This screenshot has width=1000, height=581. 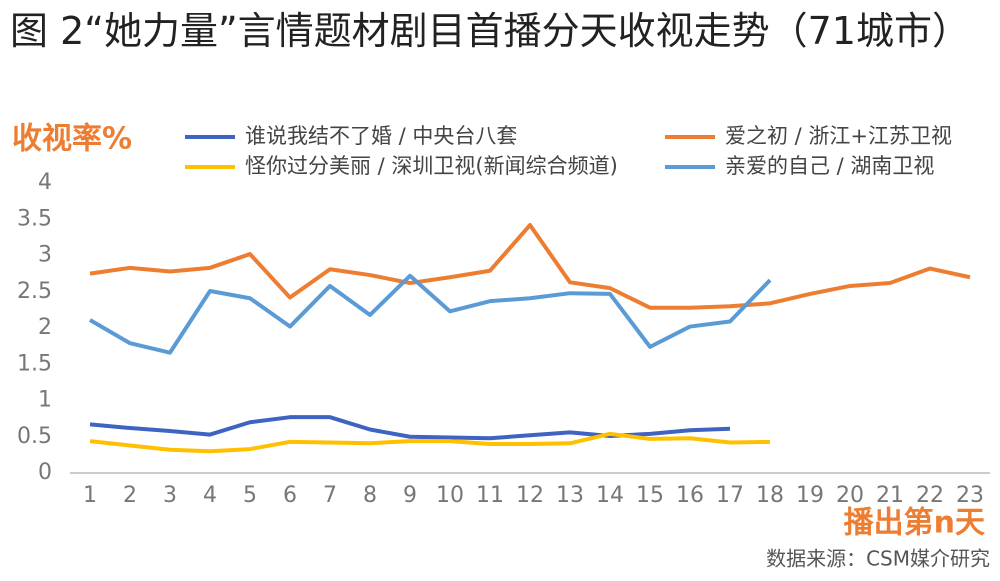 What do you see at coordinates (490, 31) in the screenshot?
I see `chart-title: 图 2“她力量”言情题材剧目首播分天收视走势（71城市）` at bounding box center [490, 31].